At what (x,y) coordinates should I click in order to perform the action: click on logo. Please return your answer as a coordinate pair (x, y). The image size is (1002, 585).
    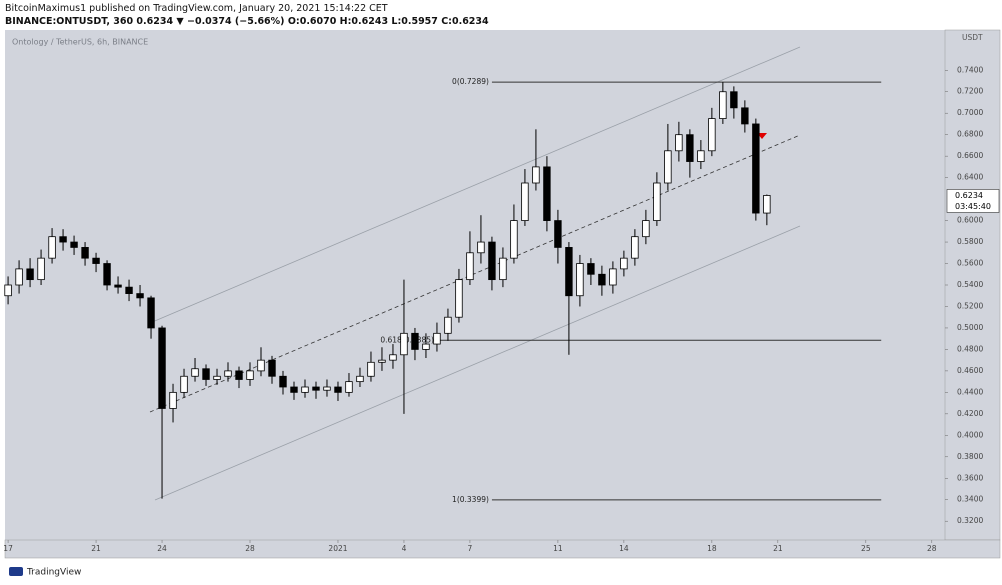
    Looking at the image, I should click on (16, 571).